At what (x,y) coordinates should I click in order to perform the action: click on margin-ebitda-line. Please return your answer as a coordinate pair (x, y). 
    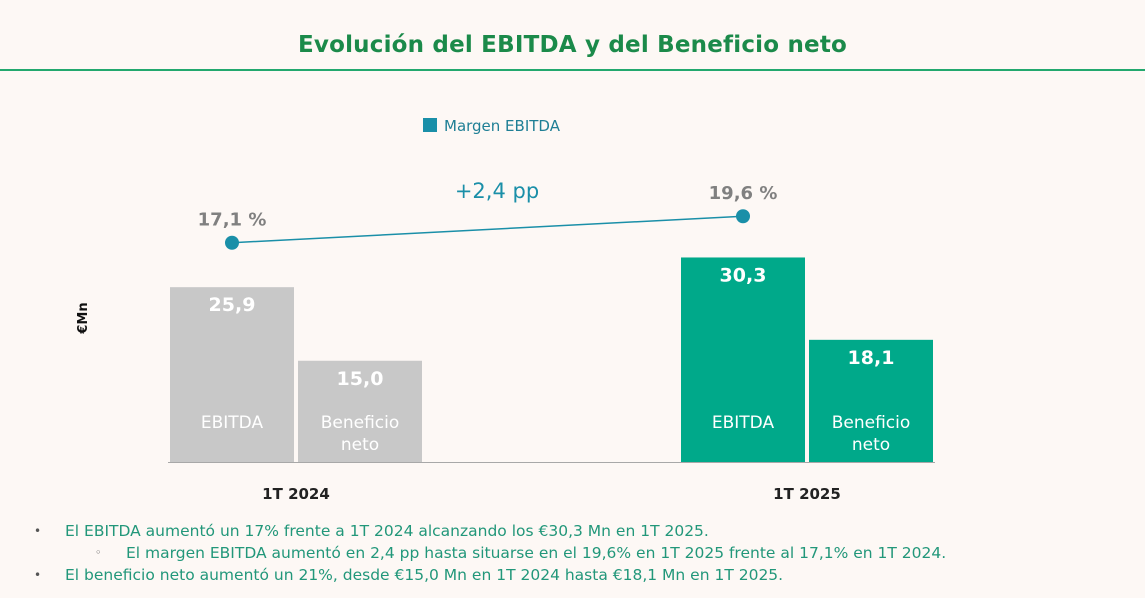
    Looking at the image, I should click on (487, 229).